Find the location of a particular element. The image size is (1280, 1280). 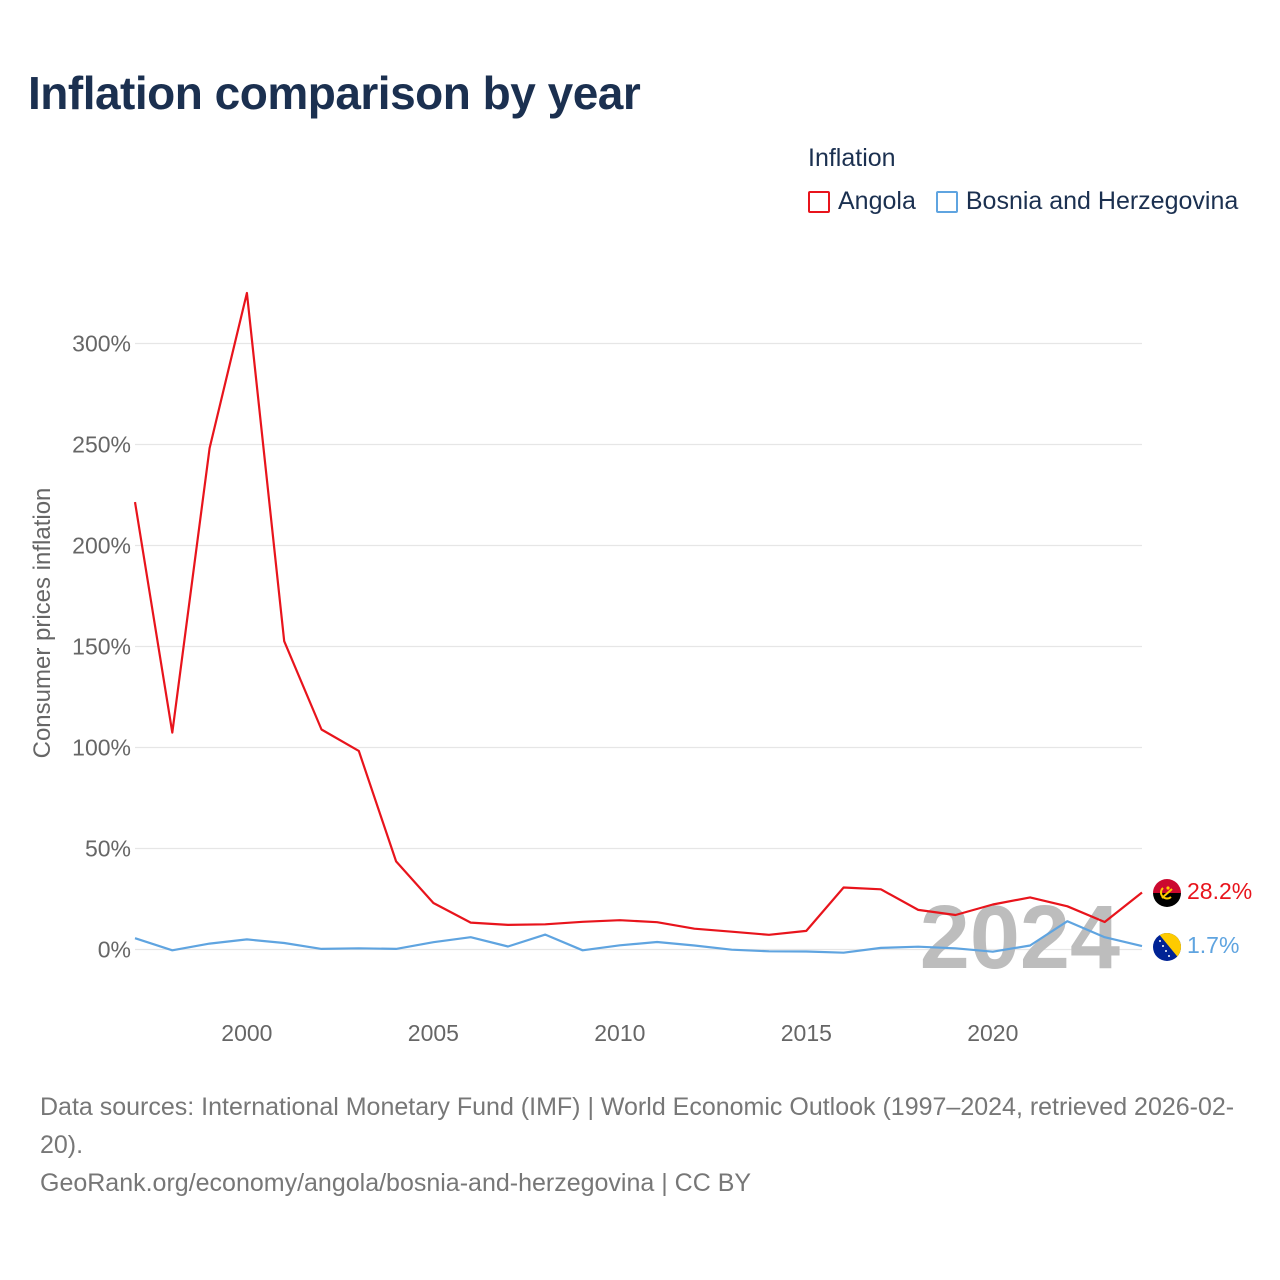

legend: Inflation Angola Bosnia and Herzegovina is located at coordinates (1023, 180).